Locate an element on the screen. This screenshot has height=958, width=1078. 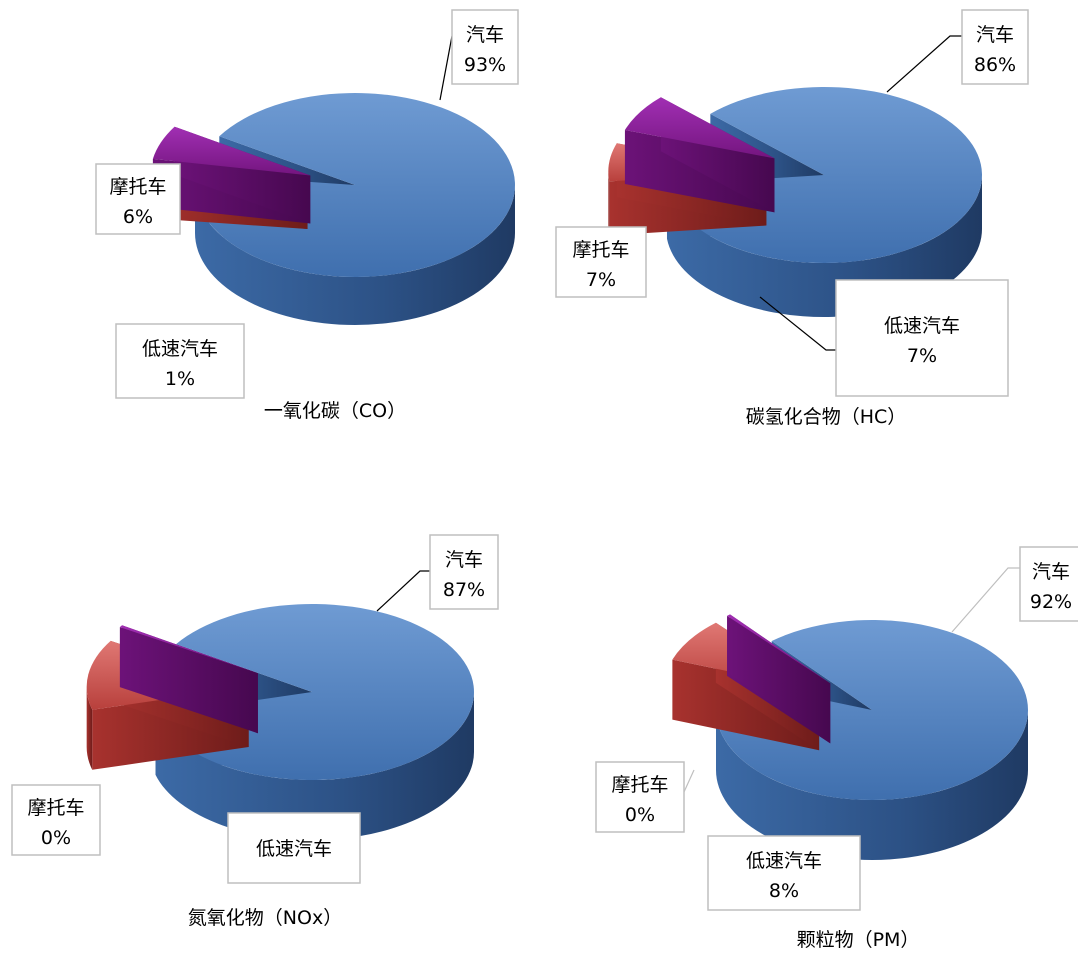
data-label: 低速汽车 is located at coordinates (294, 848).